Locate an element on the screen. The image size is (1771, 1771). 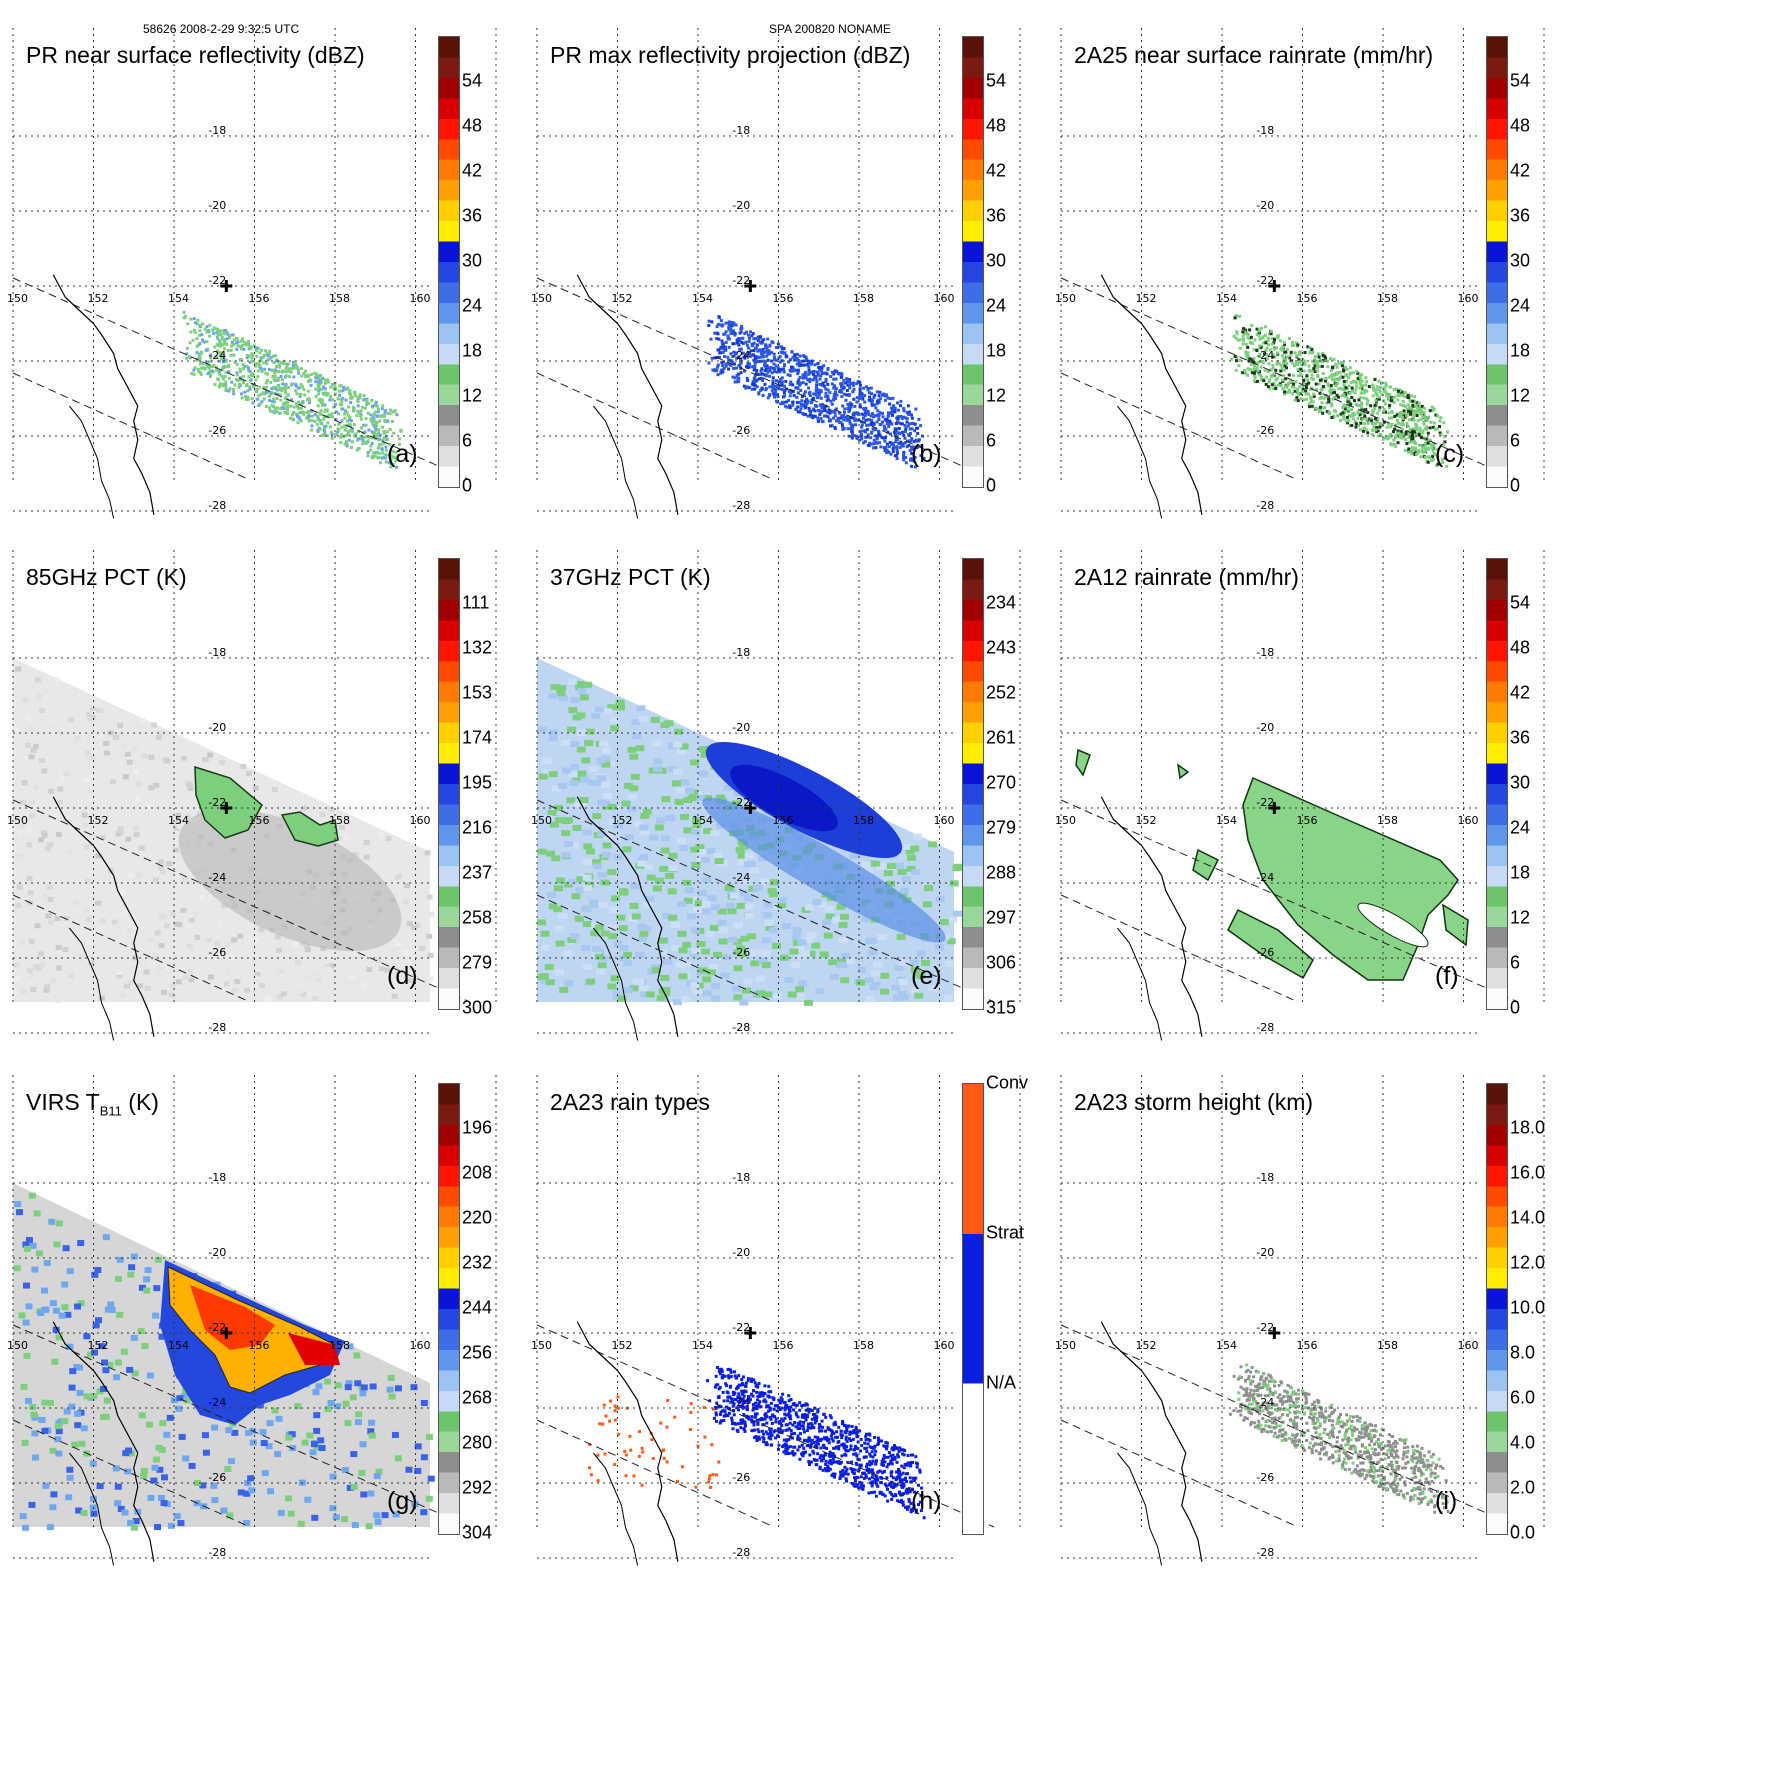
lon-label: 154 is located at coordinates (1226, 298).